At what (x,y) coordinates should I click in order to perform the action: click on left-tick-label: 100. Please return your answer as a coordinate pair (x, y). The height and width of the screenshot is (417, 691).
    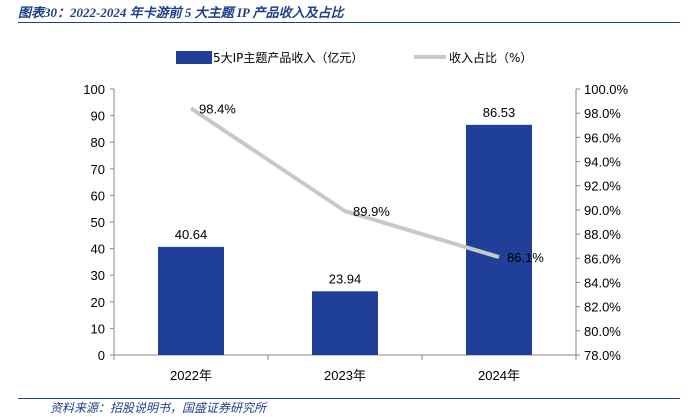
    Looking at the image, I should click on (94, 89).